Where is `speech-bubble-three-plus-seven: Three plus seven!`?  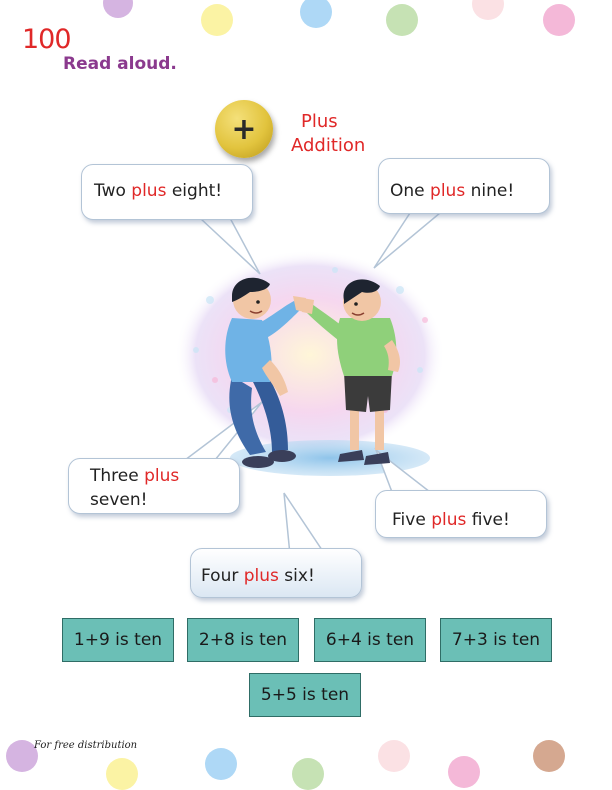 speech-bubble-three-plus-seven: Three plus seven! is located at coordinates (154, 486).